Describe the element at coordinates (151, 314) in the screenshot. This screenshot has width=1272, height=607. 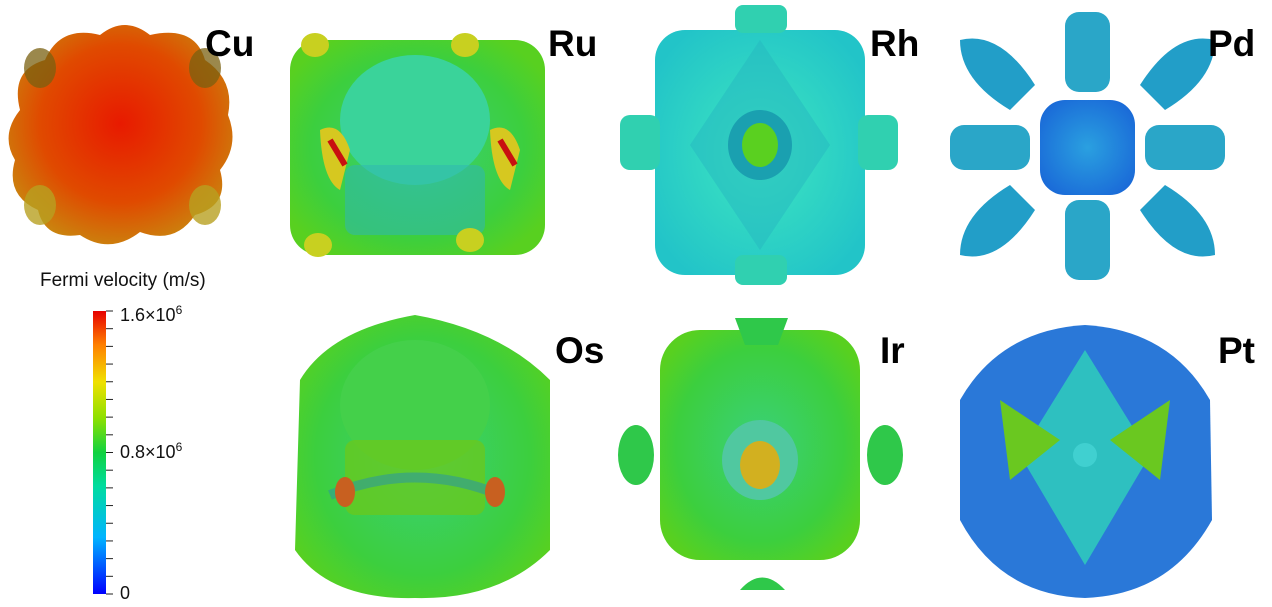
I see `colorbar-max-label: 1.6×10⁶` at that location.